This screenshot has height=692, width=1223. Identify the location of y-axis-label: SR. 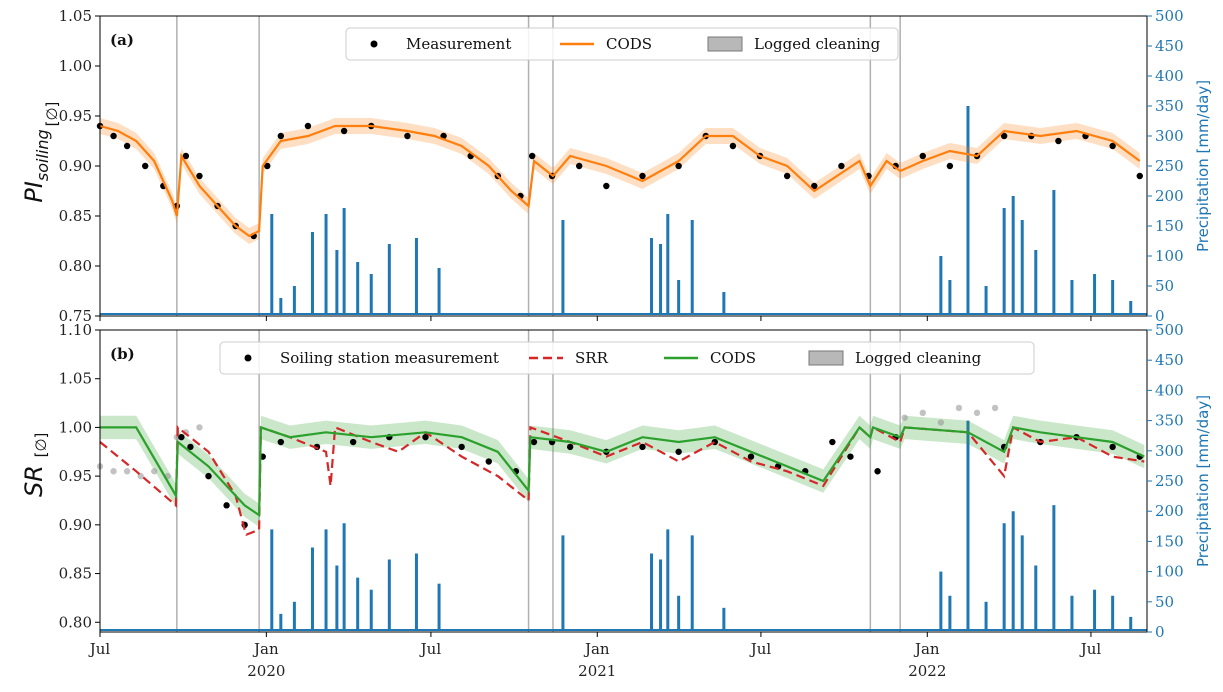
(34, 481).